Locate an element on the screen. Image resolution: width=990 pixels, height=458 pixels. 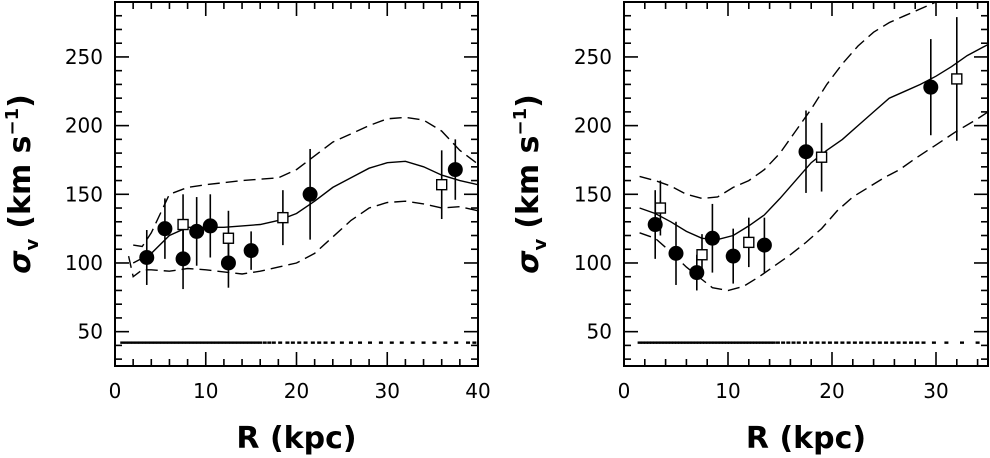
right-y-axis-symbol: σ is located at coordinates (528, 262).